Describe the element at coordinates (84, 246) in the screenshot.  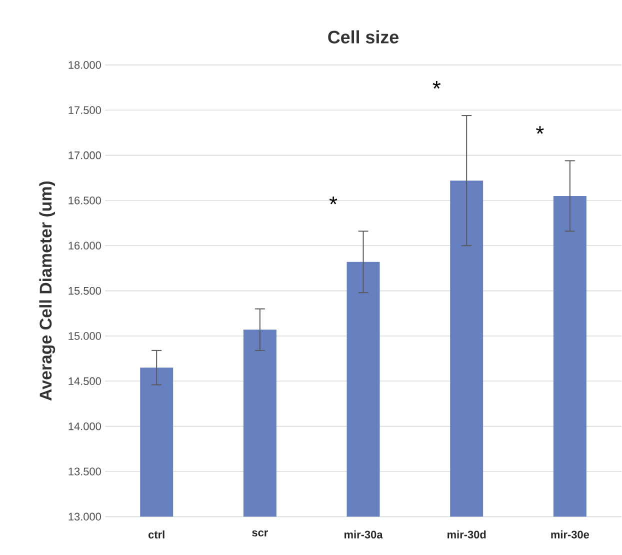
I see `y-tick-label: 16.000` at that location.